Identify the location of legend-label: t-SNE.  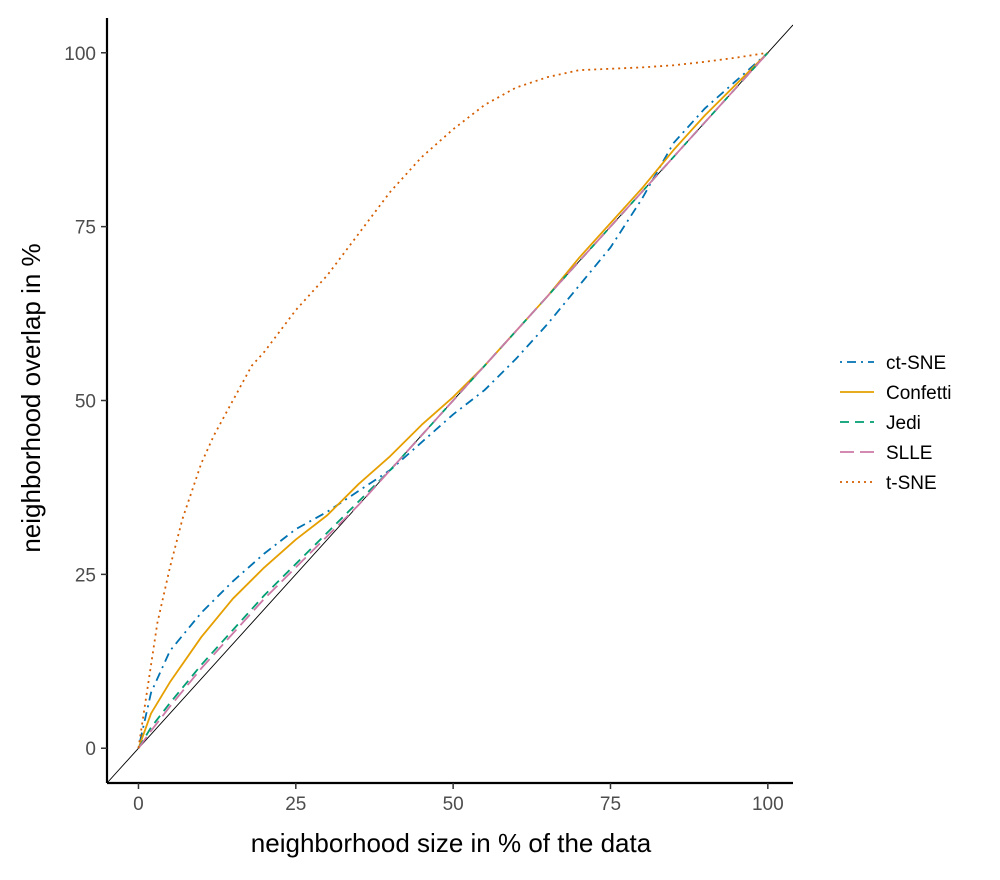
(911, 483).